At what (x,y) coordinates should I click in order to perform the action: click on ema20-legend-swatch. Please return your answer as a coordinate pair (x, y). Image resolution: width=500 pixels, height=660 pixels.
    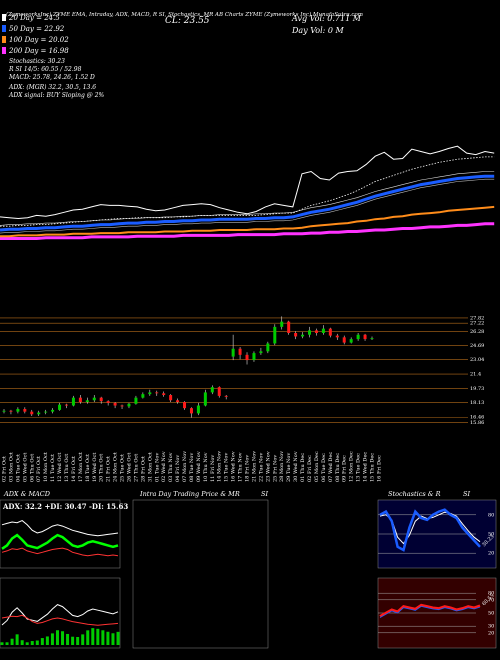
    Looking at the image, I should click on (4, 17).